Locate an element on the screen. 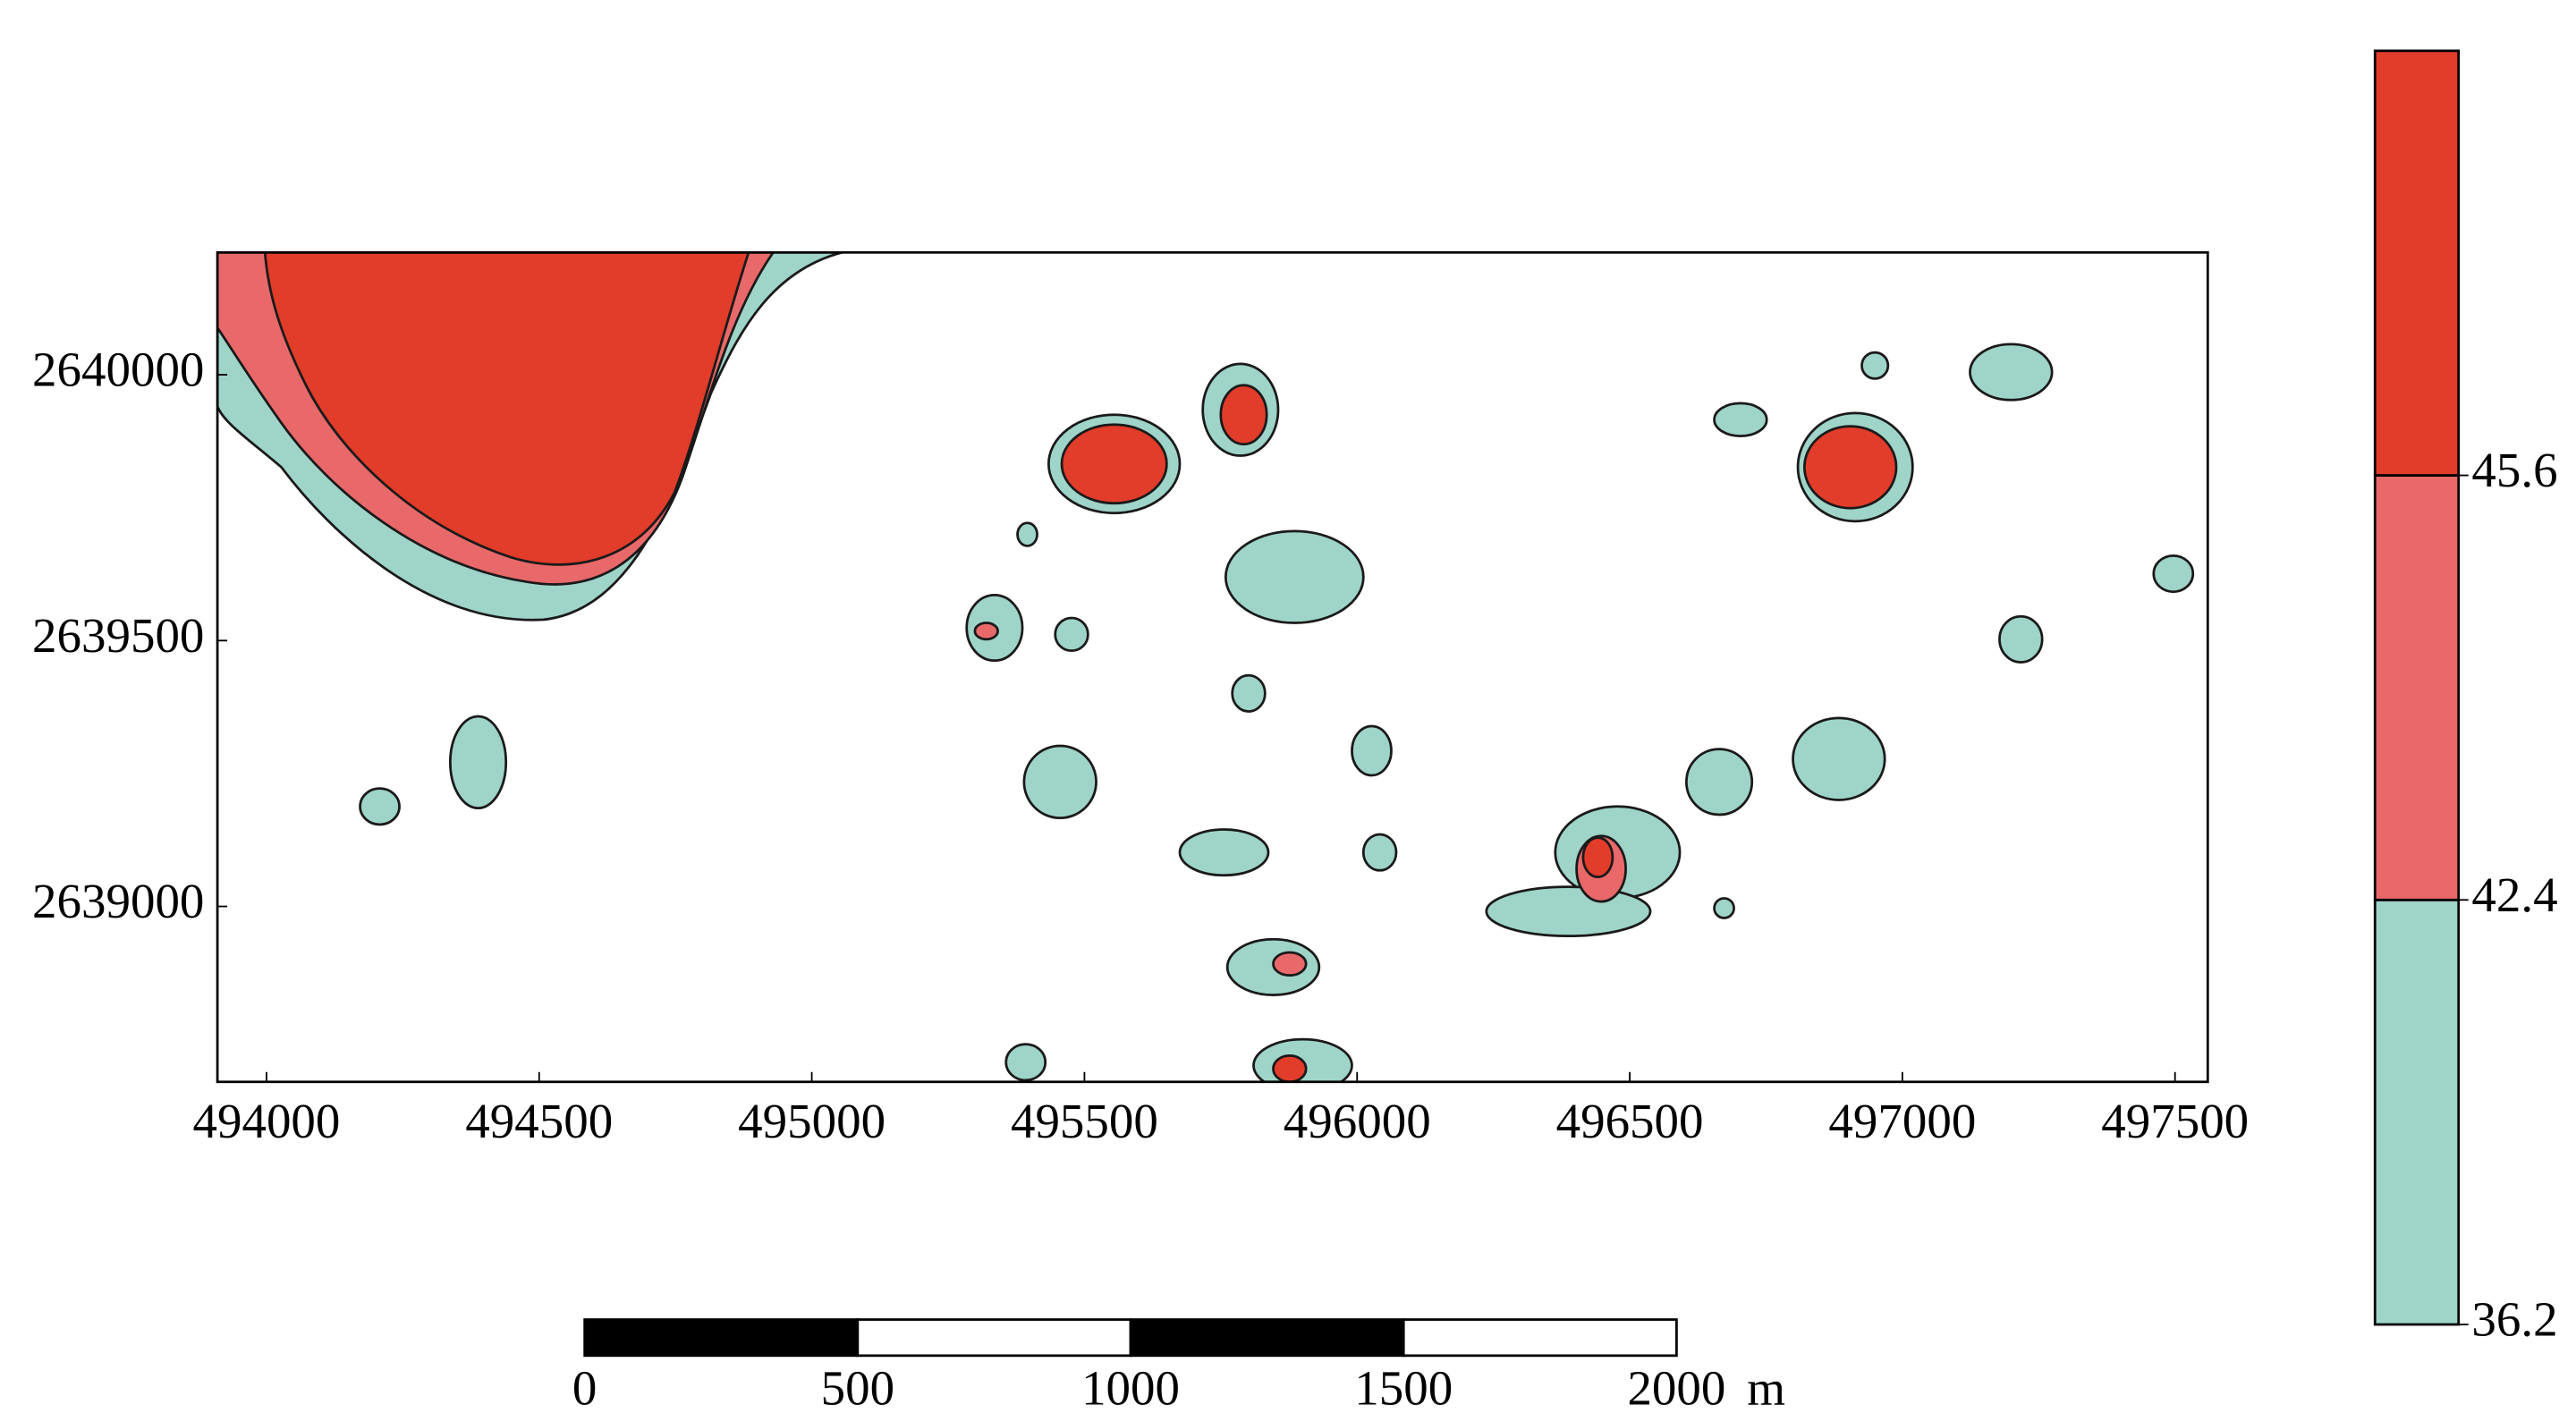  x-tick-label: 496000 is located at coordinates (1357, 1121).